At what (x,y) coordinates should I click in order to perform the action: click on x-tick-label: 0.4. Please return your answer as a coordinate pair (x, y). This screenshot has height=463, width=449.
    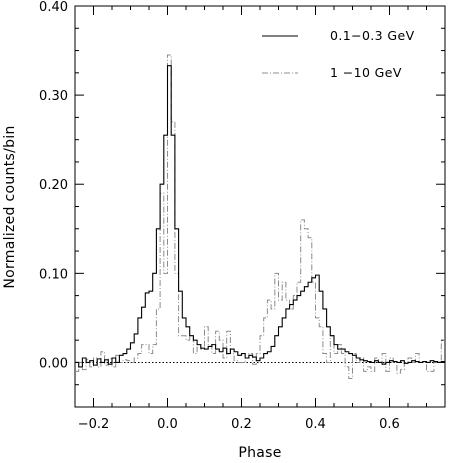
    Looking at the image, I should click on (315, 424).